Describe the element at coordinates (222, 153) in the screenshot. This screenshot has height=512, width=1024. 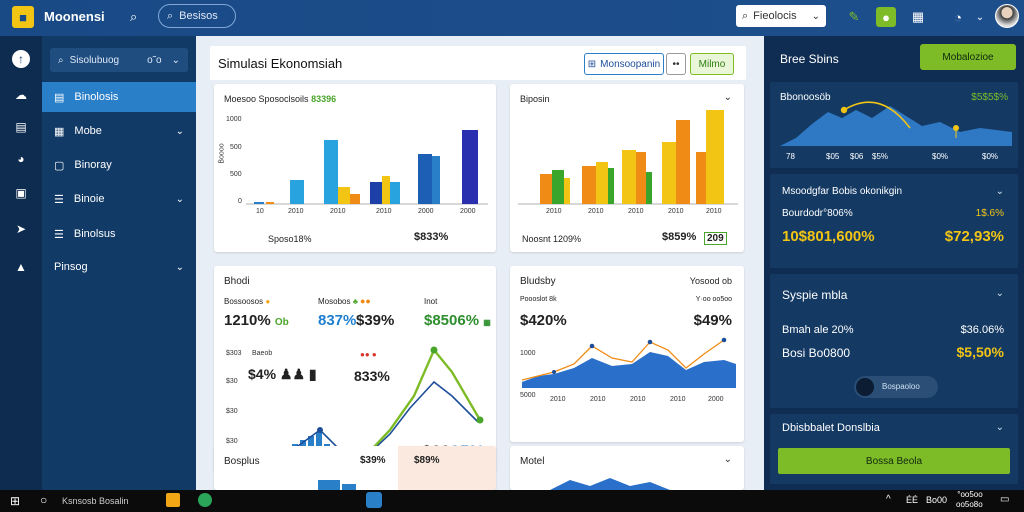
I see `y-axis-label: Boooo` at that location.